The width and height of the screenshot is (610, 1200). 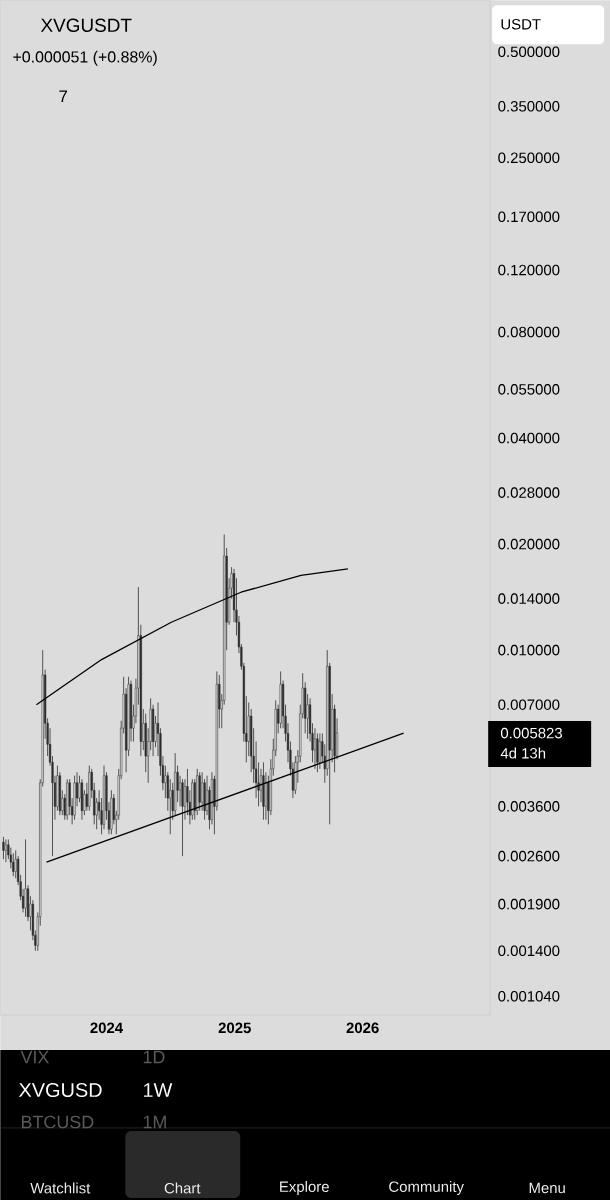 I want to click on y-tick-label: 0.500000, so click(x=529, y=52).